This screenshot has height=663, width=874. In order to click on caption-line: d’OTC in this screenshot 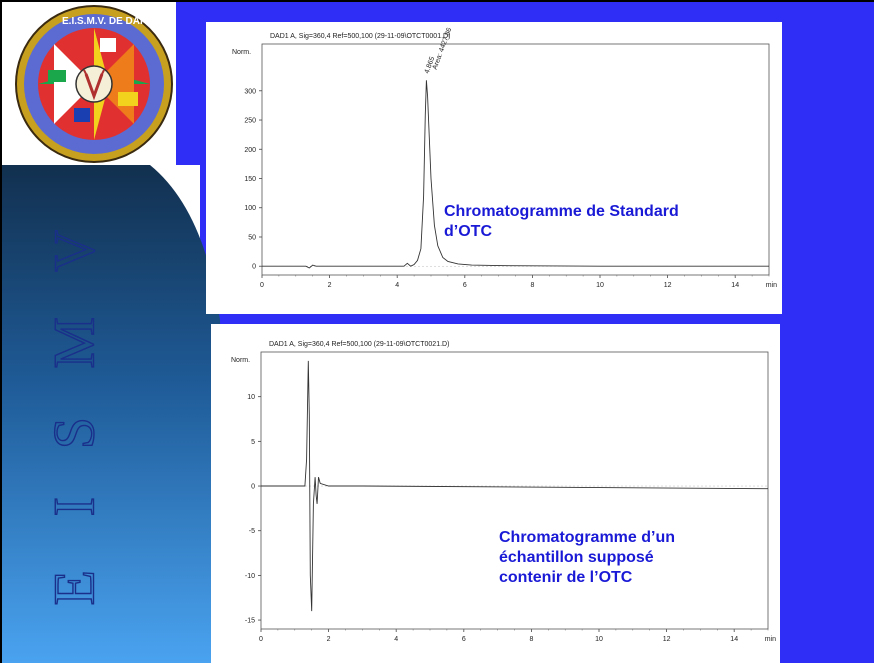, I will do `click(468, 231)`.